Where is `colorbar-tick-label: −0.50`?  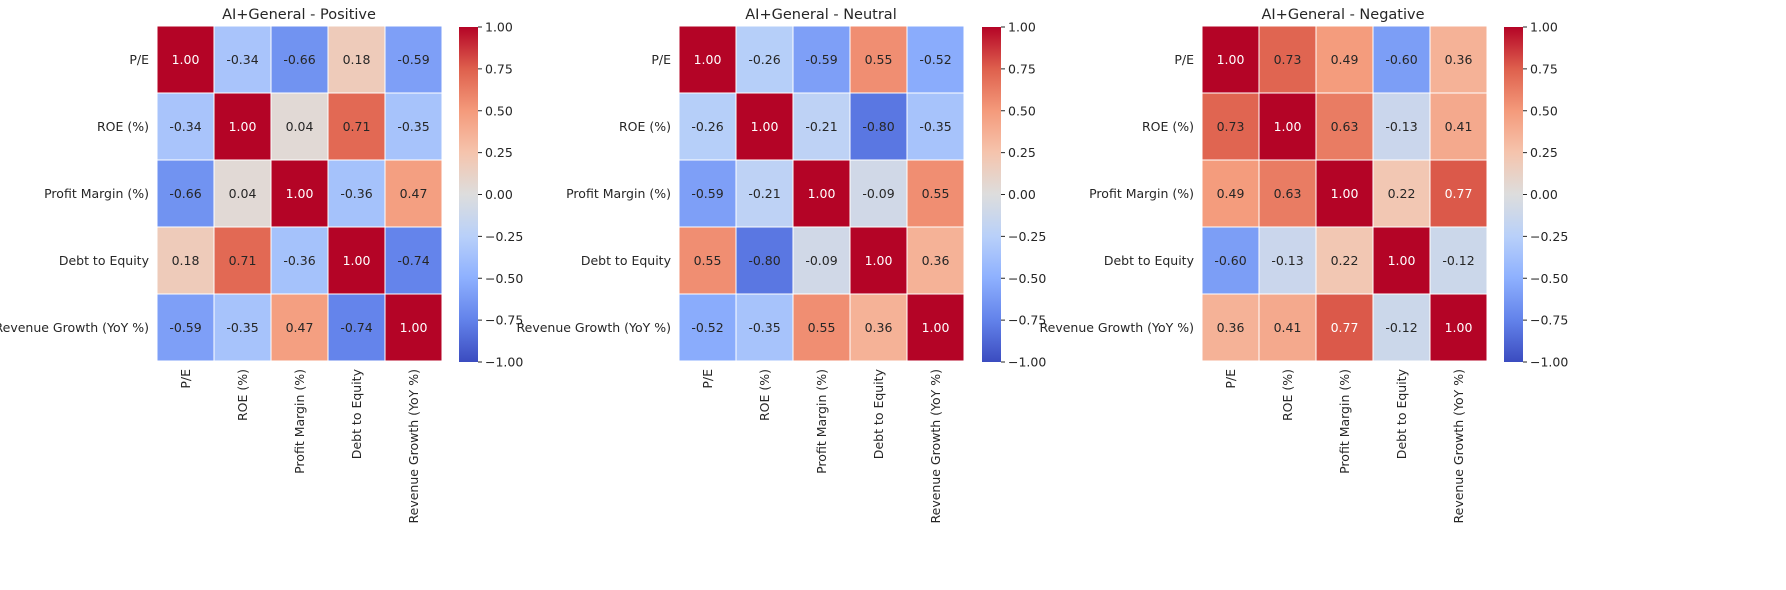
colorbar-tick-label: −0.50 is located at coordinates (504, 278).